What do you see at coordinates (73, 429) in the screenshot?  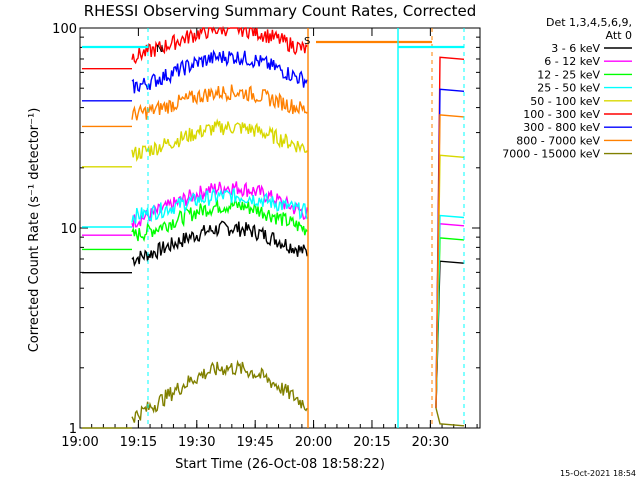 I see `y-tick-label: 1` at bounding box center [73, 429].